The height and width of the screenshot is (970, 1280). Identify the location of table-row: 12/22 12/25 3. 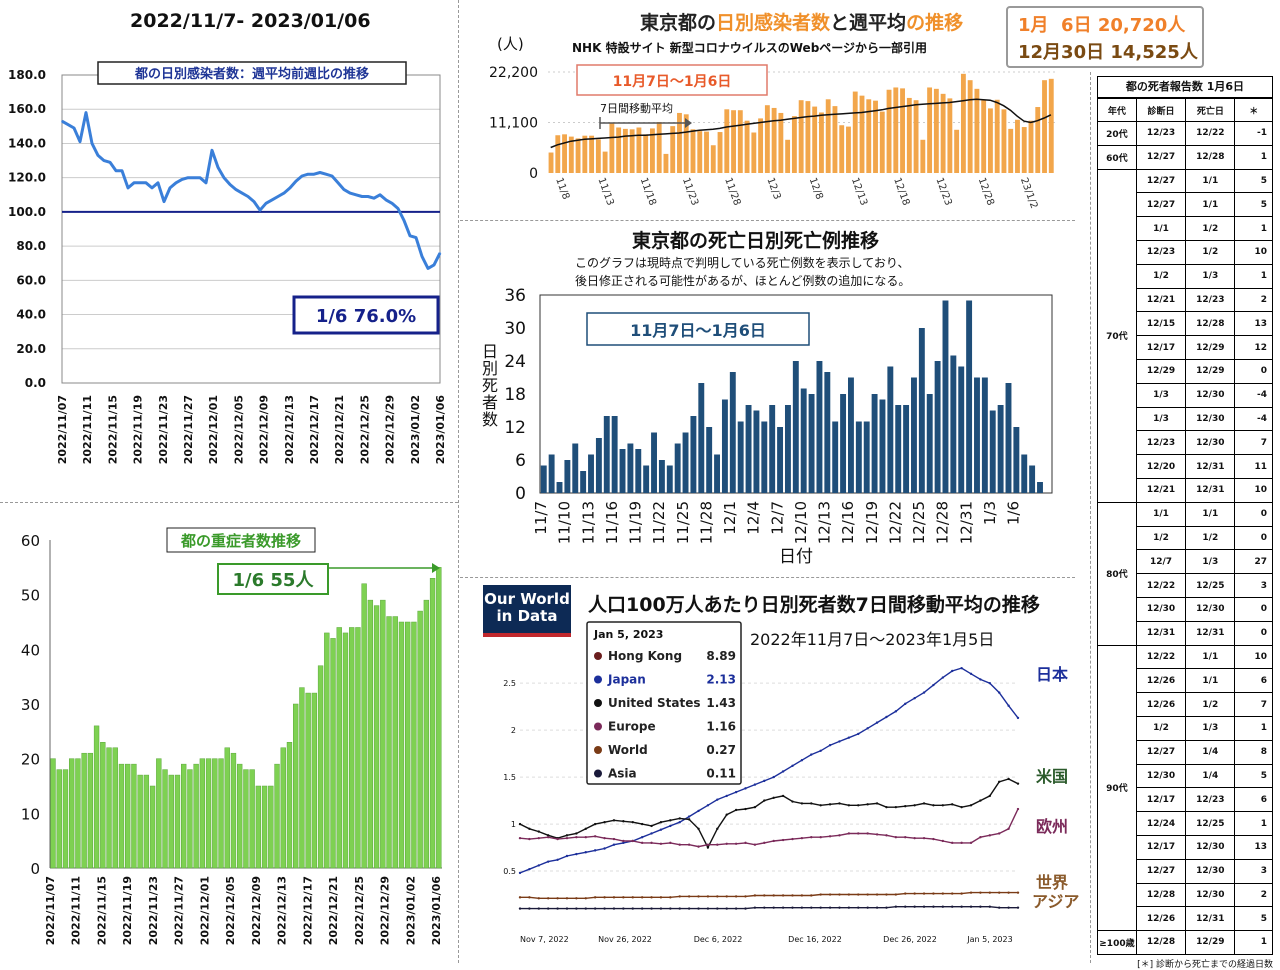
(1185, 585).